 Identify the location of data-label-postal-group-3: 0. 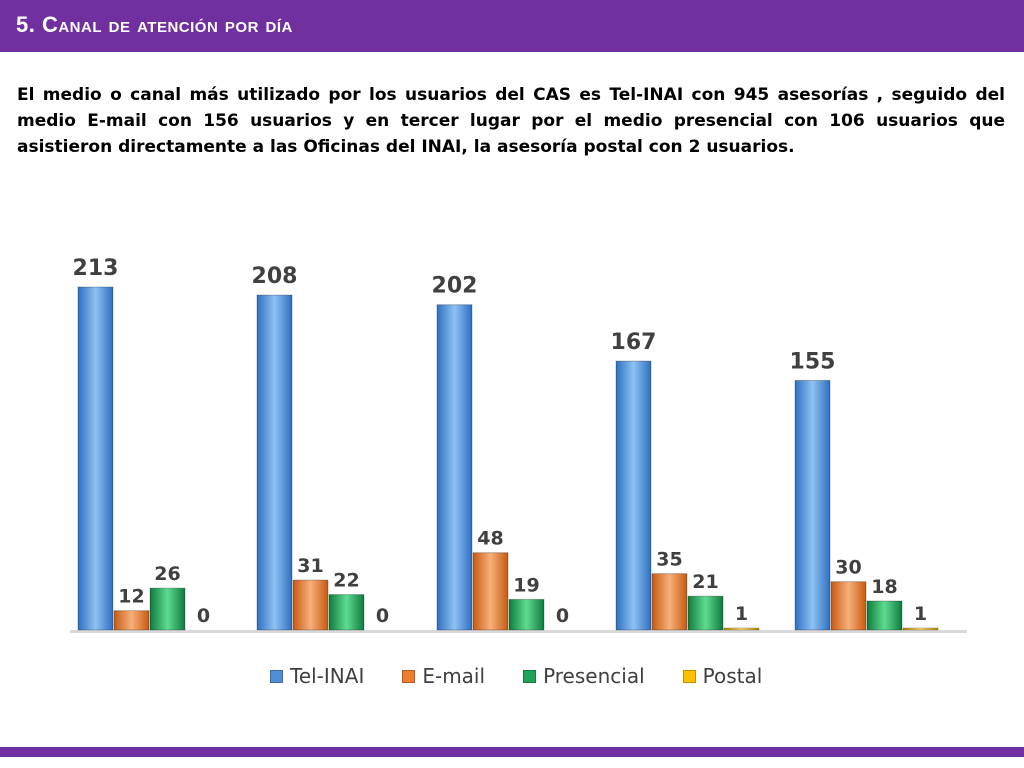
(562, 616).